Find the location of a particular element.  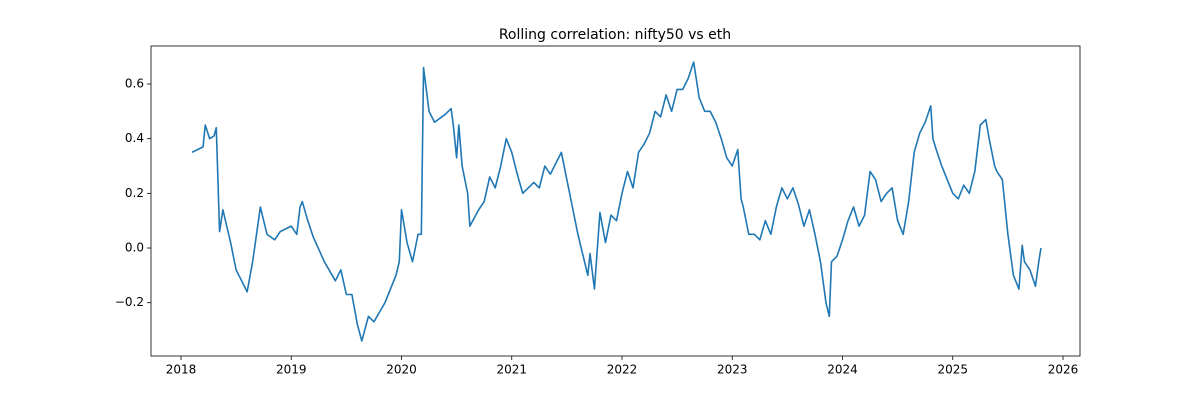

x-tick-label: 2018 is located at coordinates (181, 370).